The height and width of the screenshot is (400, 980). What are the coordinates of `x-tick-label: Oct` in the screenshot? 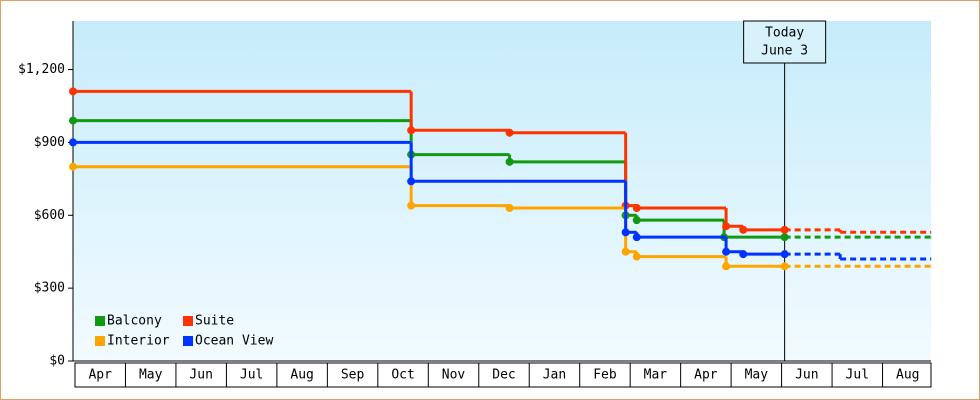 It's located at (402, 375).